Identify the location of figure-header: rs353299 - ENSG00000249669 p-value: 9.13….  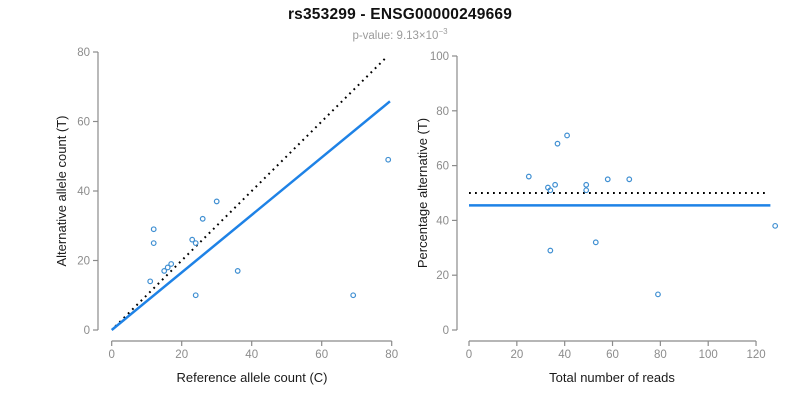
(400, 24).